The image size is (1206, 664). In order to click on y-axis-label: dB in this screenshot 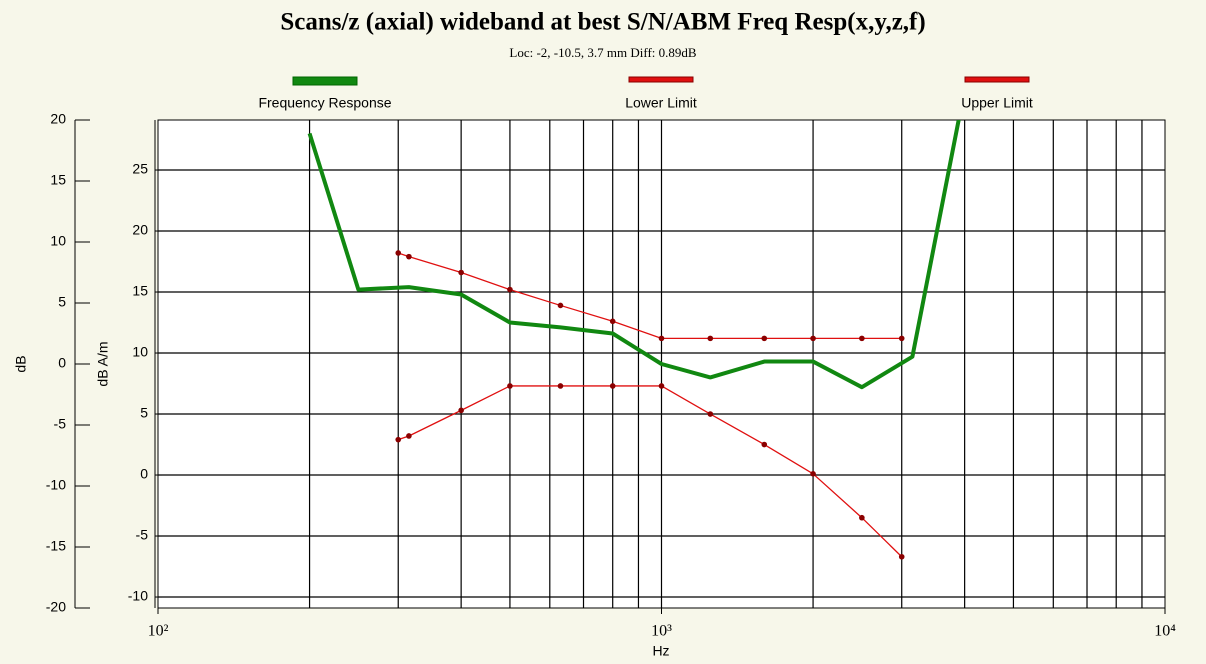, I will do `click(21, 363)`.